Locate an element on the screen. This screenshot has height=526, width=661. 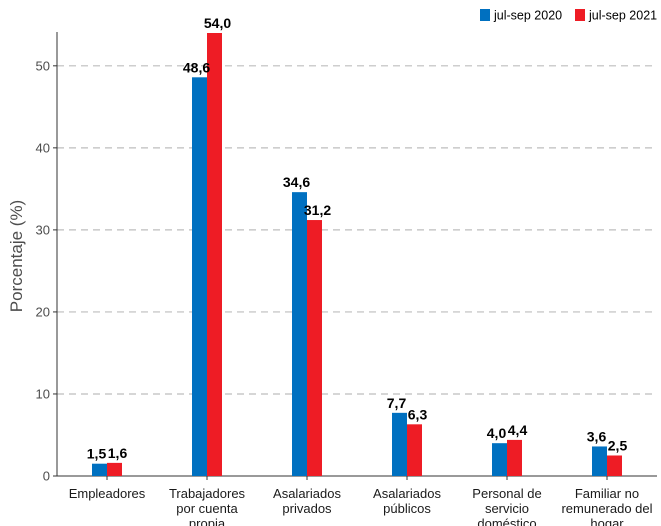
data-label: 31,2 is located at coordinates (317, 210).